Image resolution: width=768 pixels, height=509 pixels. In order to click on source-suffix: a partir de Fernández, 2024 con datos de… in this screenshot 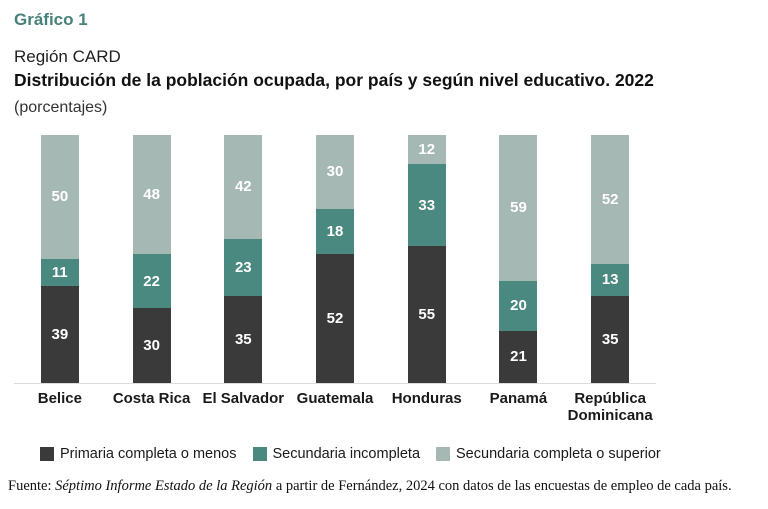, I will do `click(502, 486)`.